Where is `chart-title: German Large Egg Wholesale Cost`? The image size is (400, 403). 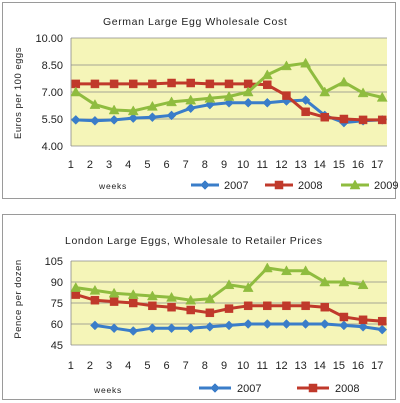 chart-title: German Large Egg Wholesale Cost is located at coordinates (195, 22).